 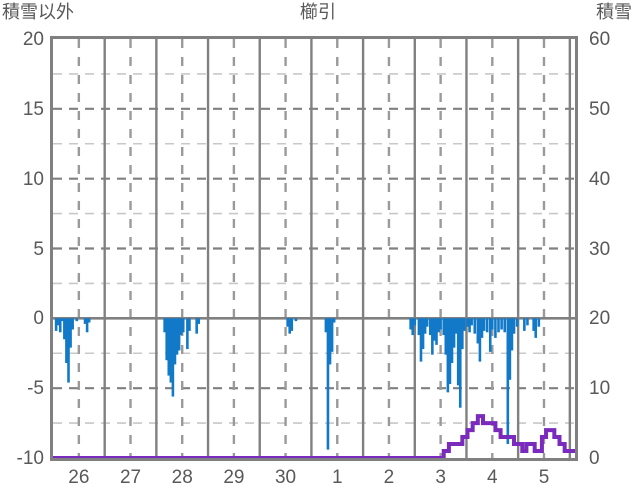 I want to click on right-axis-title: 積雪, so click(x=614, y=12).